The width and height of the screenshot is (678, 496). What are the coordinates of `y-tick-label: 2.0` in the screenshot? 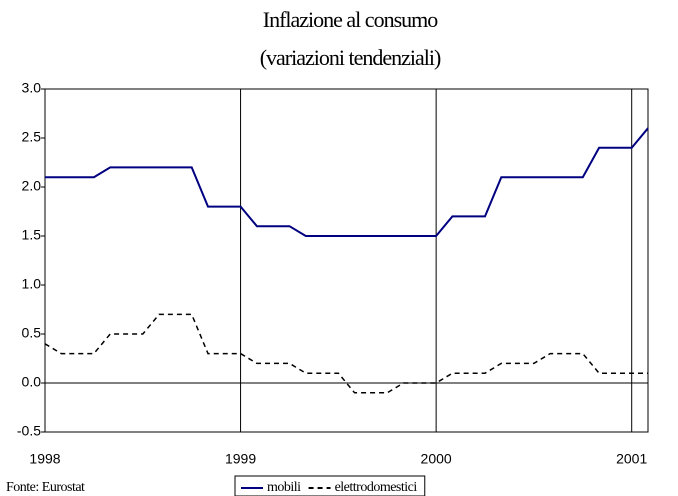 It's located at (32, 186).